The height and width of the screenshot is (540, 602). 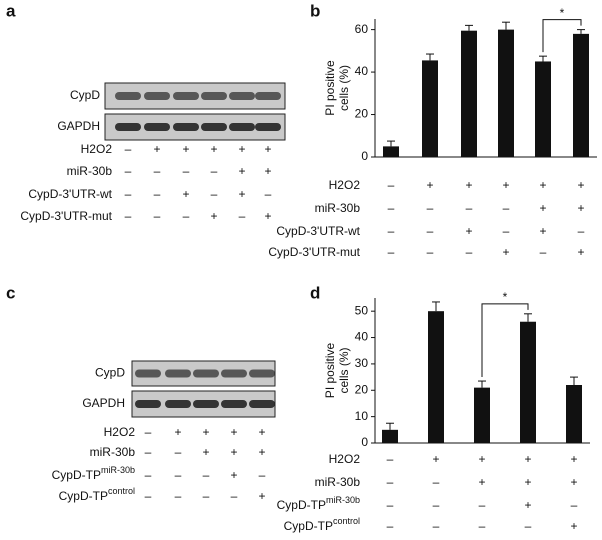 I want to click on y-tick-label: 10, so click(x=362, y=416).